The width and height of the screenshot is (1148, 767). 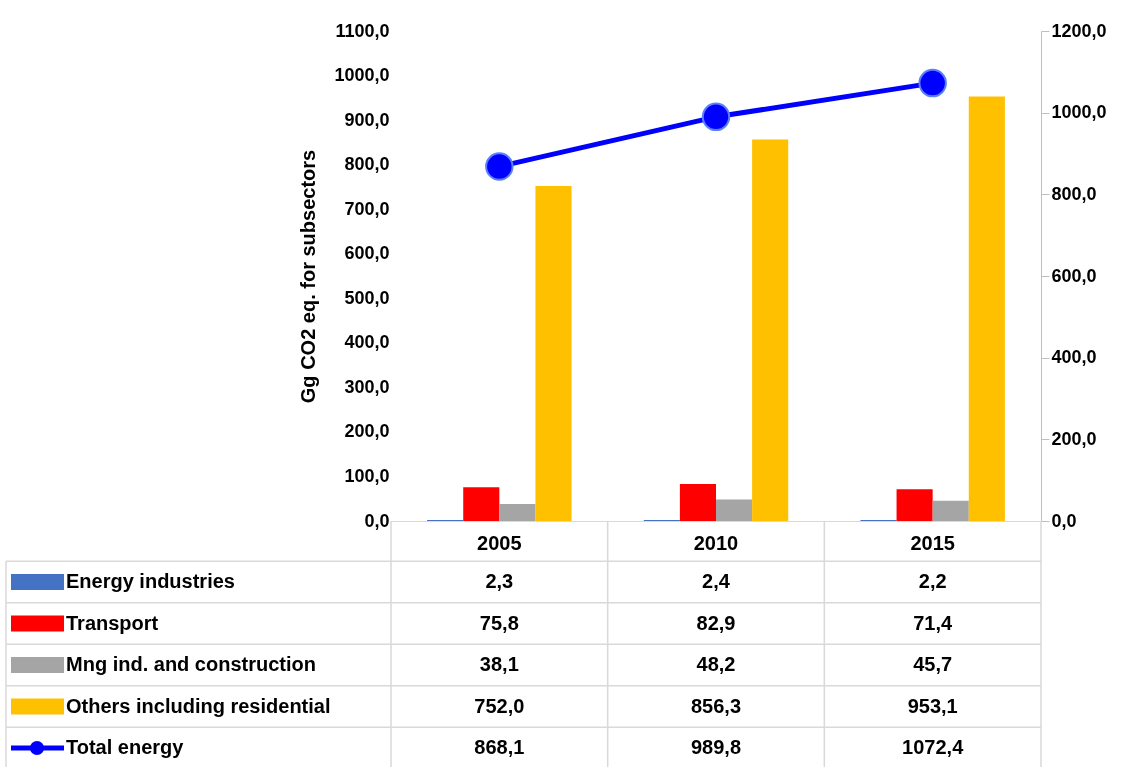 I want to click on data-label: 2,2, so click(x=932, y=581).